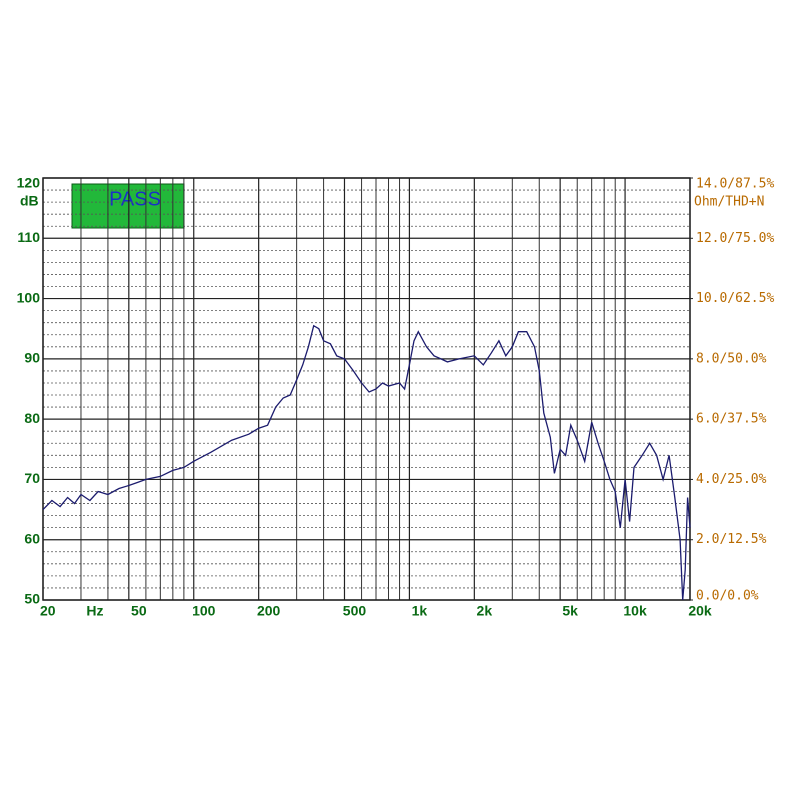 Image resolution: width=800 pixels, height=800 pixels. I want to click on x-tick-label: 500, so click(355, 611).